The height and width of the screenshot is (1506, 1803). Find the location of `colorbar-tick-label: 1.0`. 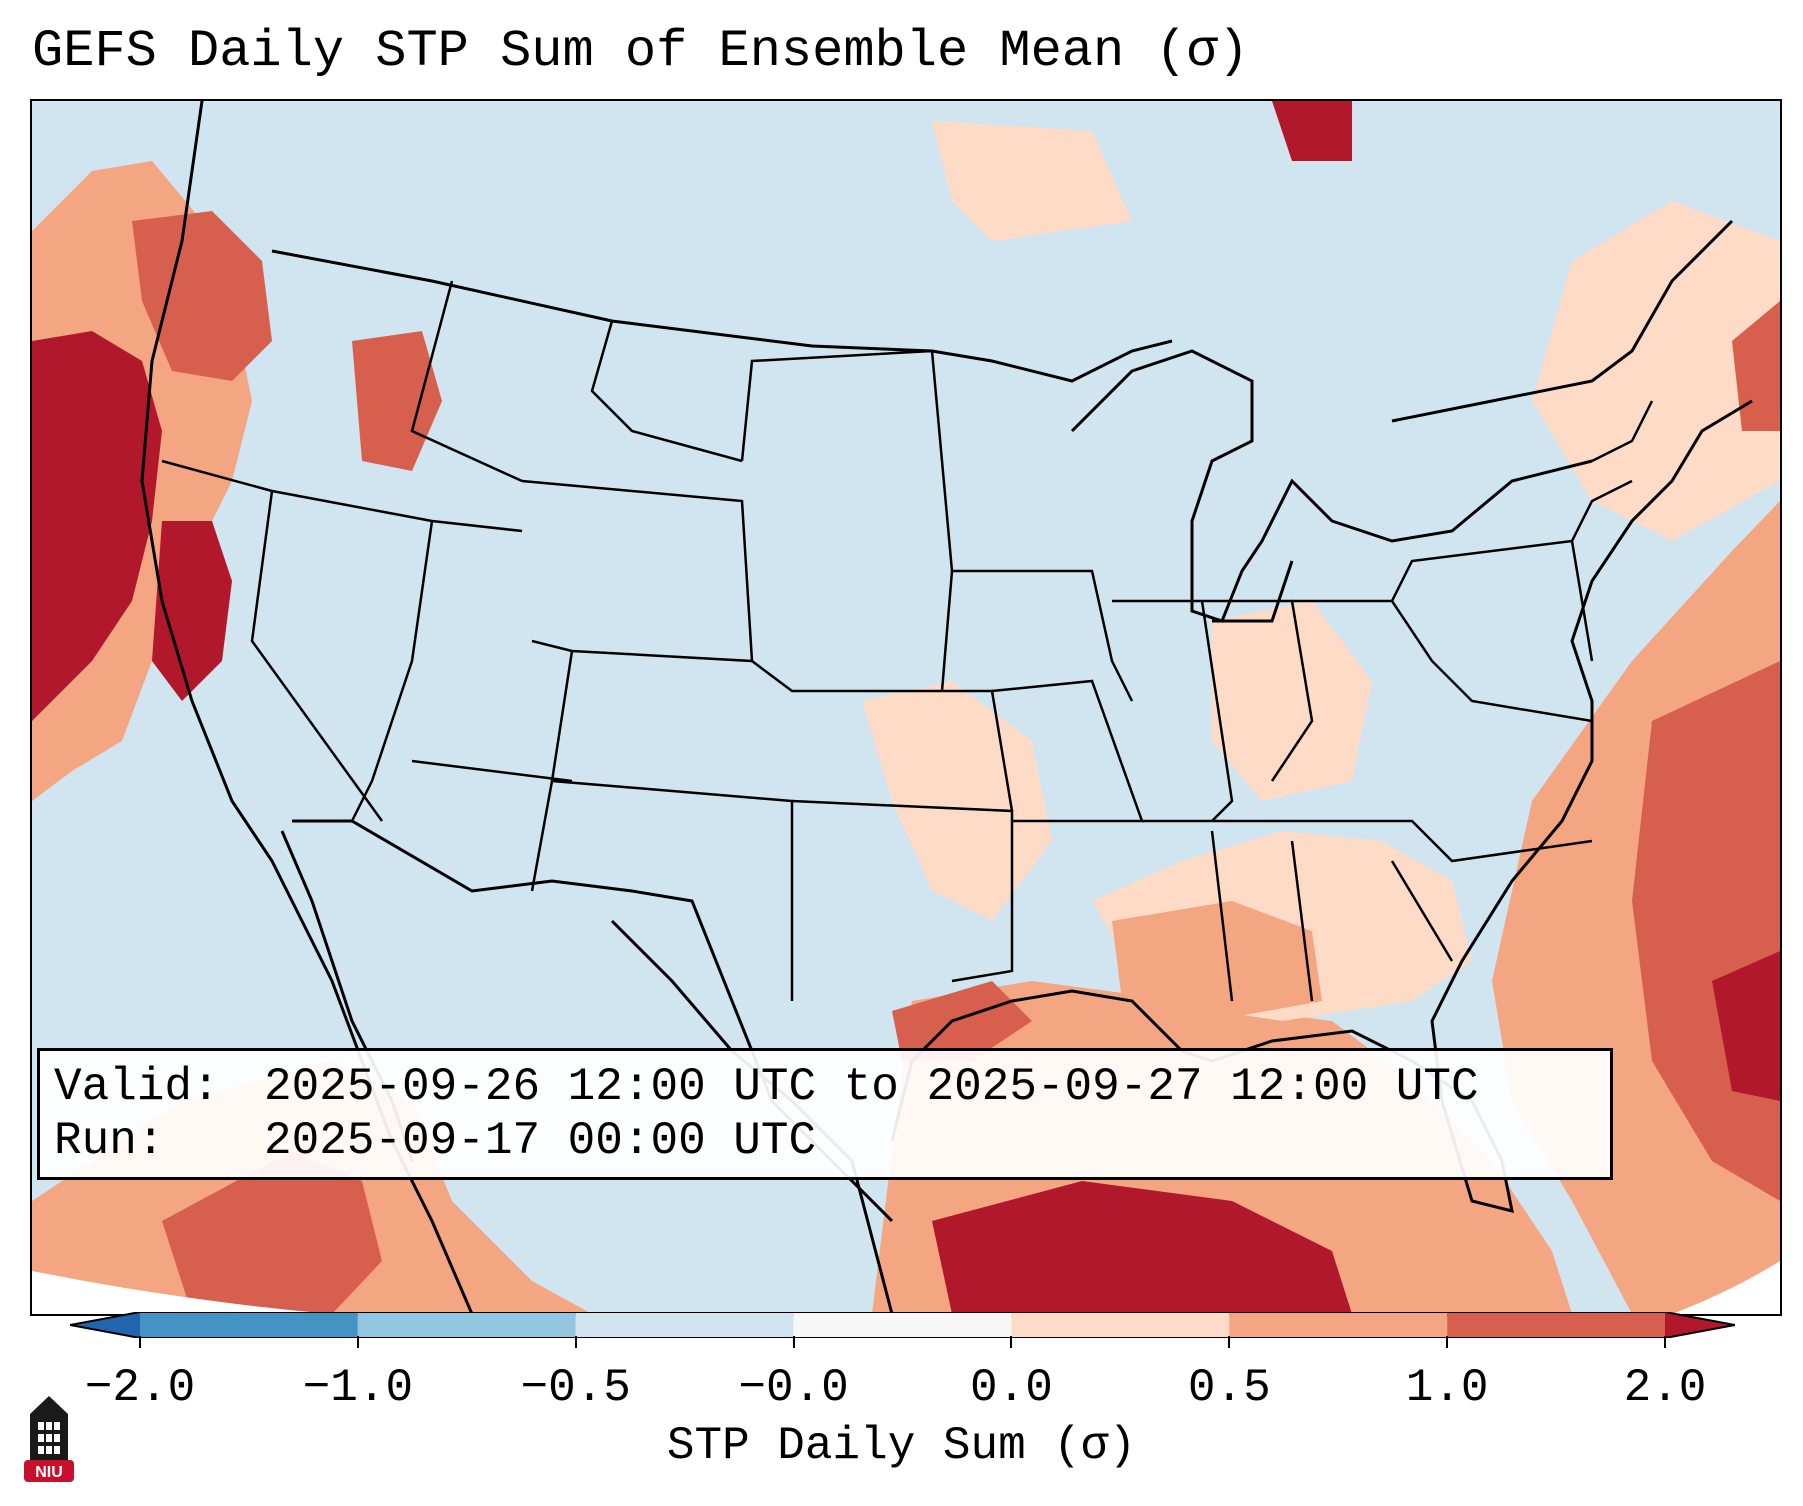

colorbar-tick-label: 1.0 is located at coordinates (1447, 1388).